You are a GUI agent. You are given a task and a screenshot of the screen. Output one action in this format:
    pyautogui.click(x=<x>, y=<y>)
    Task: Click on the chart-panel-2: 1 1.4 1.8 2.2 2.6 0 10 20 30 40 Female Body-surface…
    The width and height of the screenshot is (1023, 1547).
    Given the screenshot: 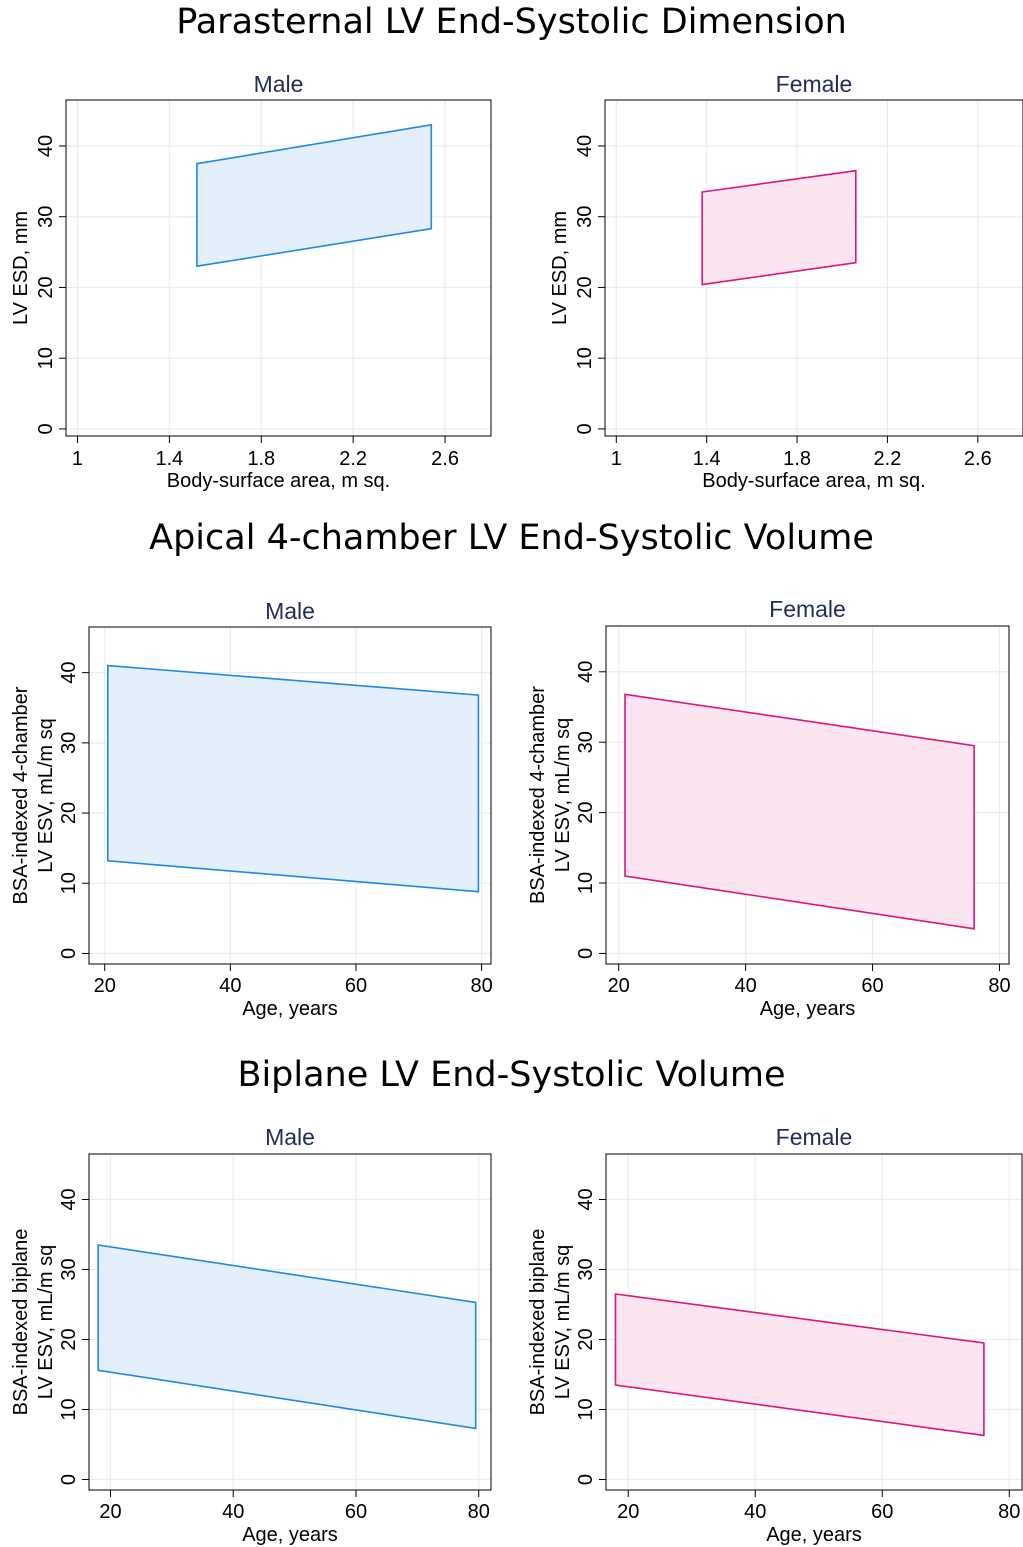 What is the action you would take?
    pyautogui.click(x=786, y=281)
    